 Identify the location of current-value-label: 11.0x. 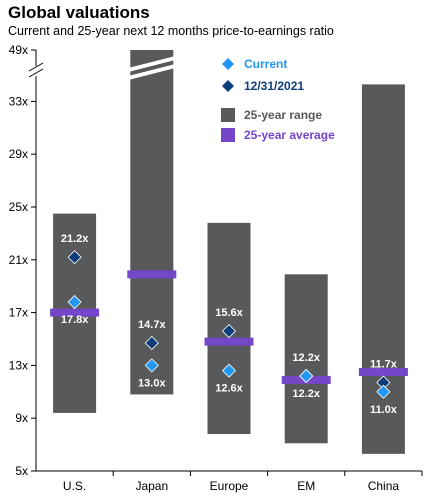
(384, 410).